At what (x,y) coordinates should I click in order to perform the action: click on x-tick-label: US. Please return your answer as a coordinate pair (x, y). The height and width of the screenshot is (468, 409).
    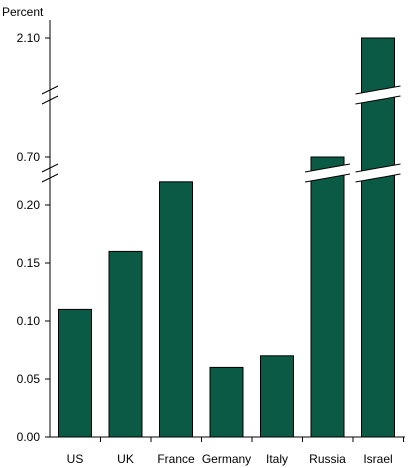
    Looking at the image, I should click on (75, 459).